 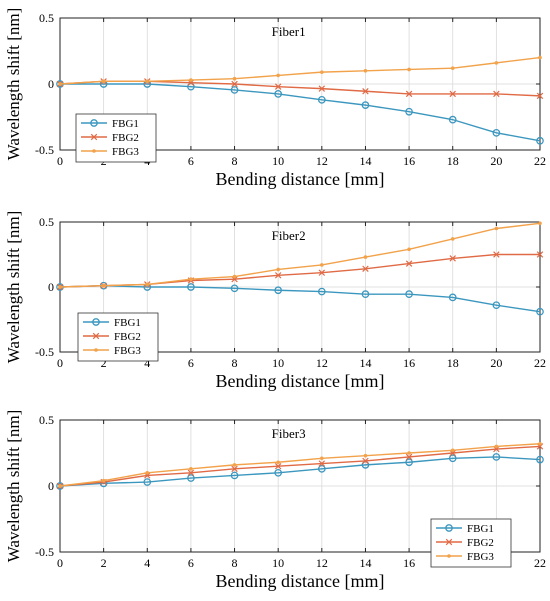 What do you see at coordinates (453, 161) in the screenshot?
I see `x-tick-label: 18` at bounding box center [453, 161].